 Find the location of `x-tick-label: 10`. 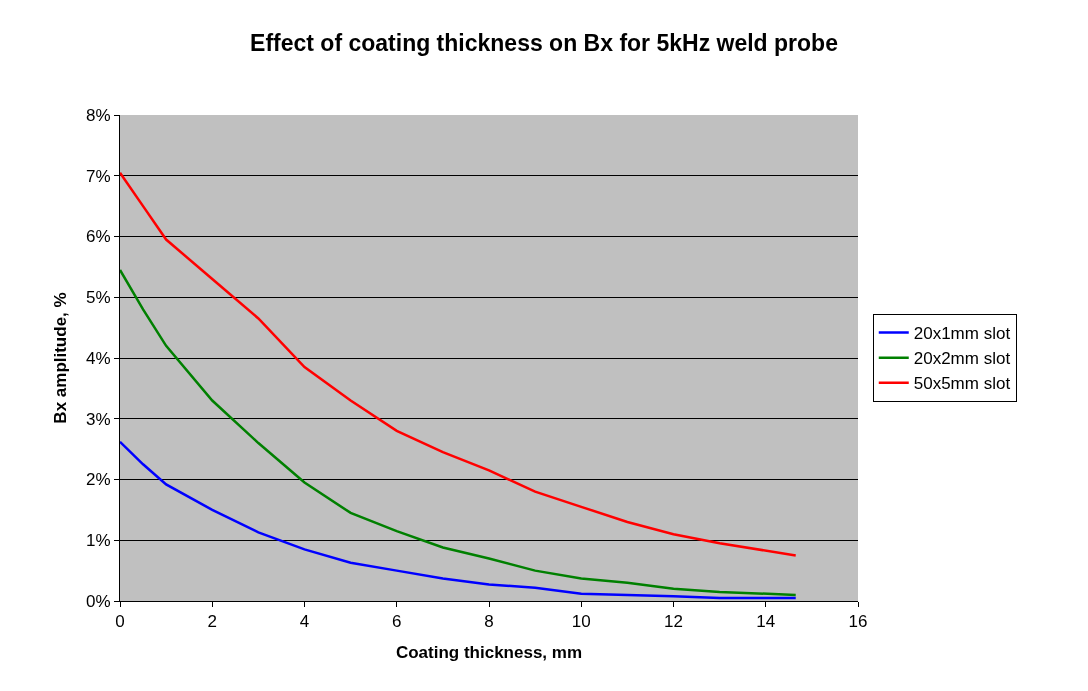

x-tick-label: 10 is located at coordinates (581, 622).